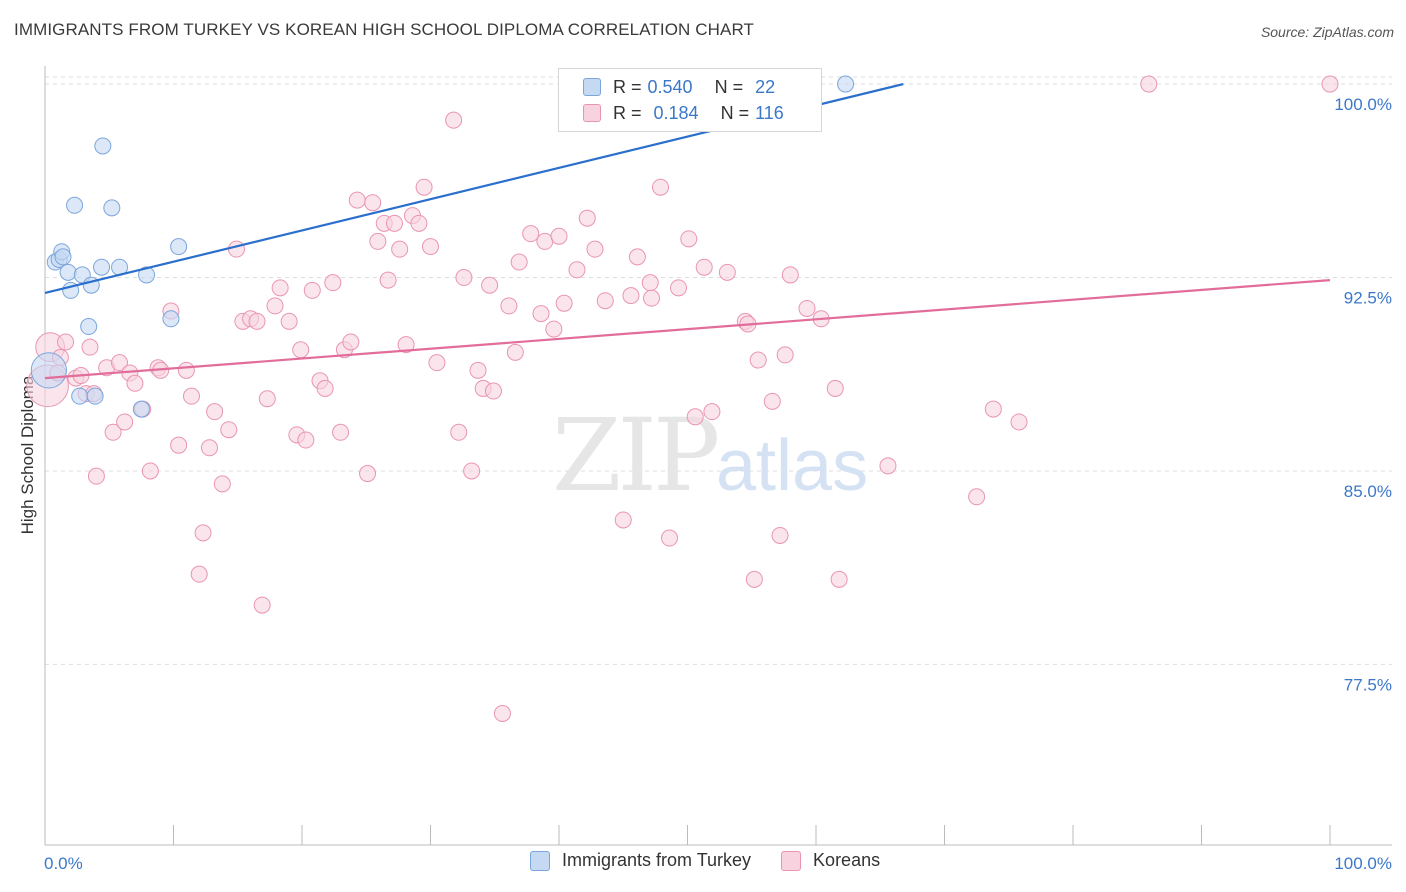 This screenshot has height=892, width=1406. I want to click on y-tick-label: 85.0%, so click(1368, 491).